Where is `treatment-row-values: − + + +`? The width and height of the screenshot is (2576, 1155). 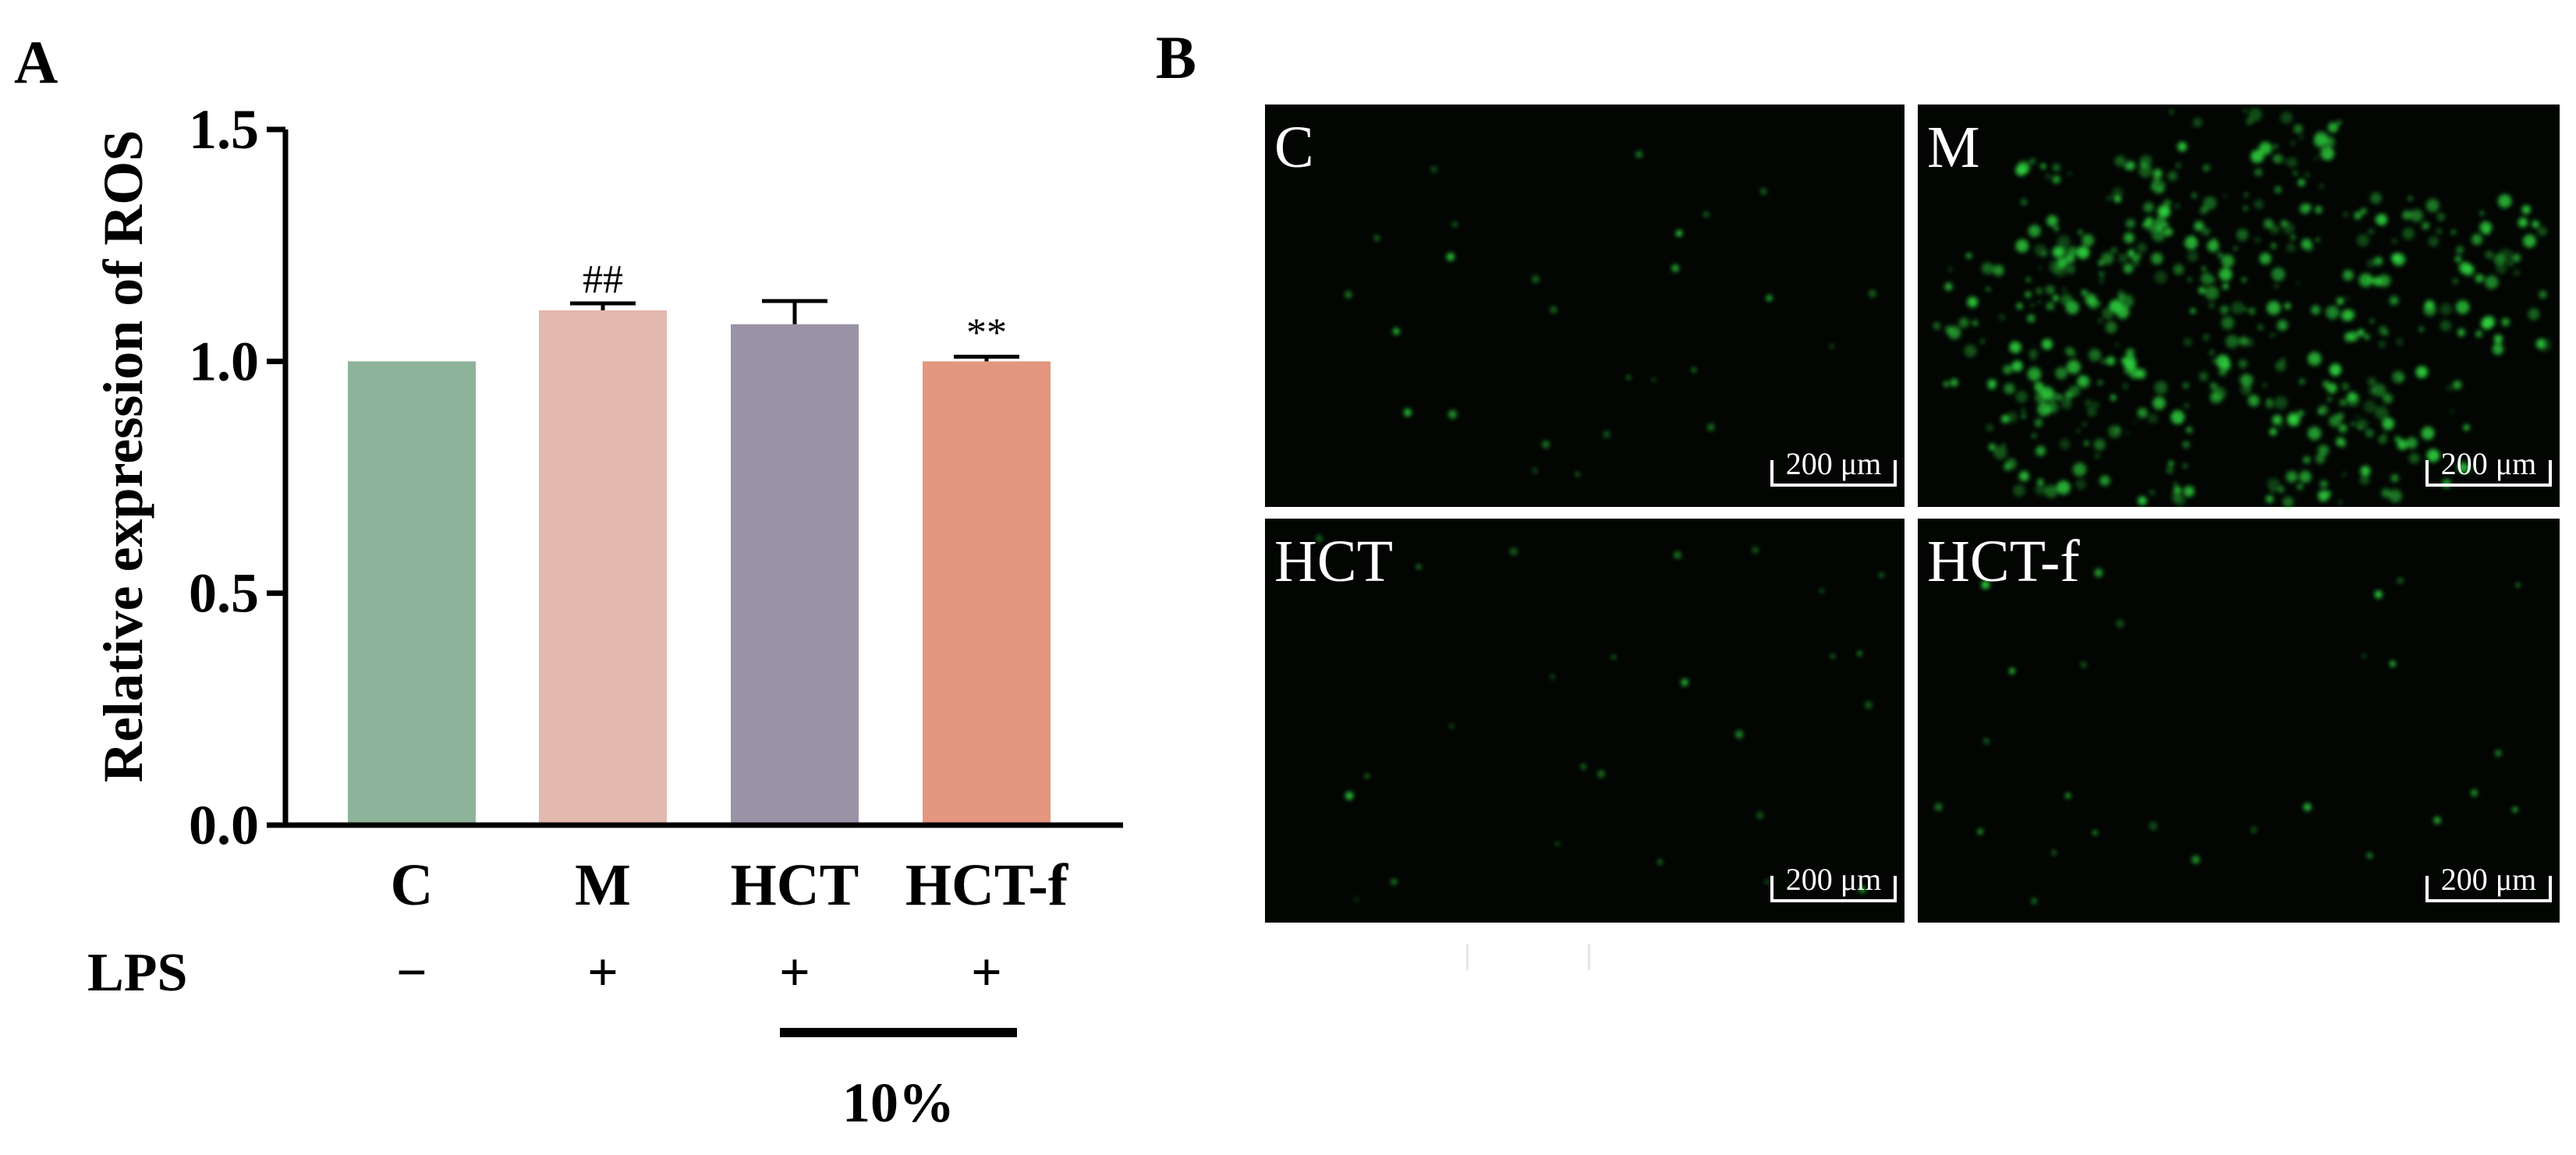
treatment-row-values: − + + + is located at coordinates (699, 973).